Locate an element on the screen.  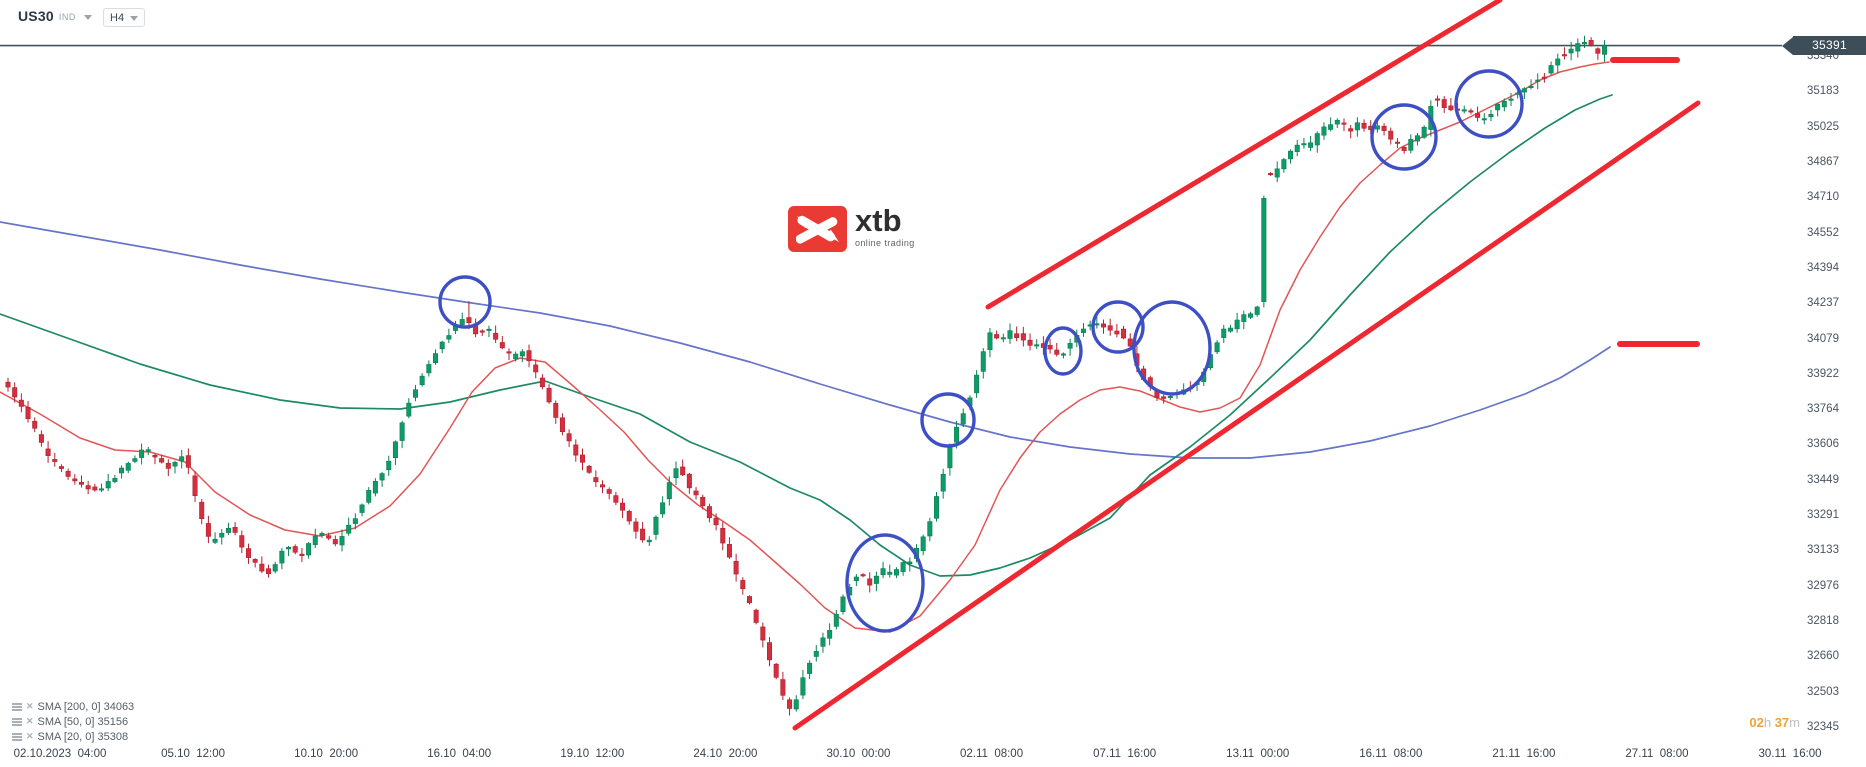
price-tick-label: 33606 is located at coordinates (1823, 444).